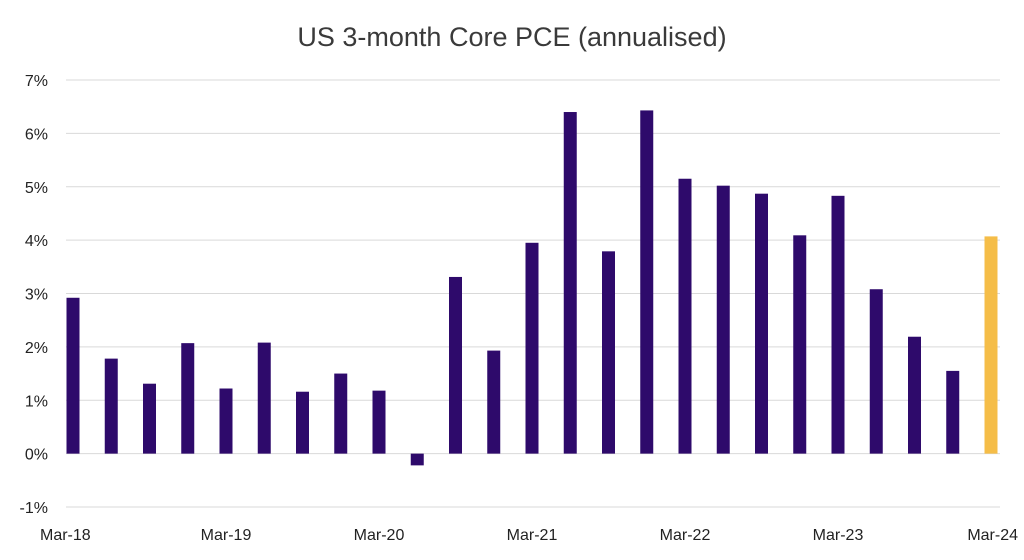 This screenshot has width=1024, height=560. Describe the element at coordinates (36, 455) in the screenshot. I see `y-tick-label: 0%` at that location.